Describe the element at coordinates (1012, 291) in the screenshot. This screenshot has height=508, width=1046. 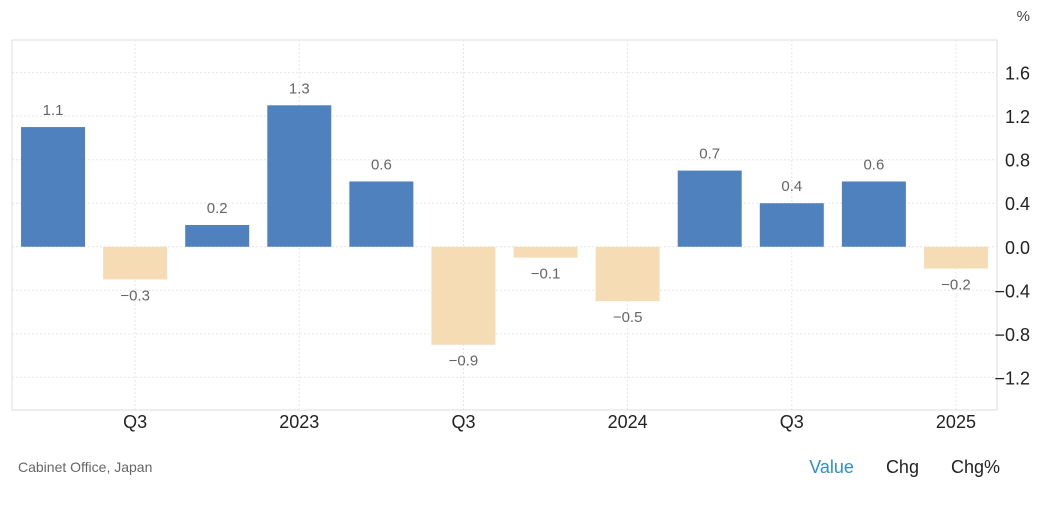
I see `y-tick-label: −0.4` at that location.